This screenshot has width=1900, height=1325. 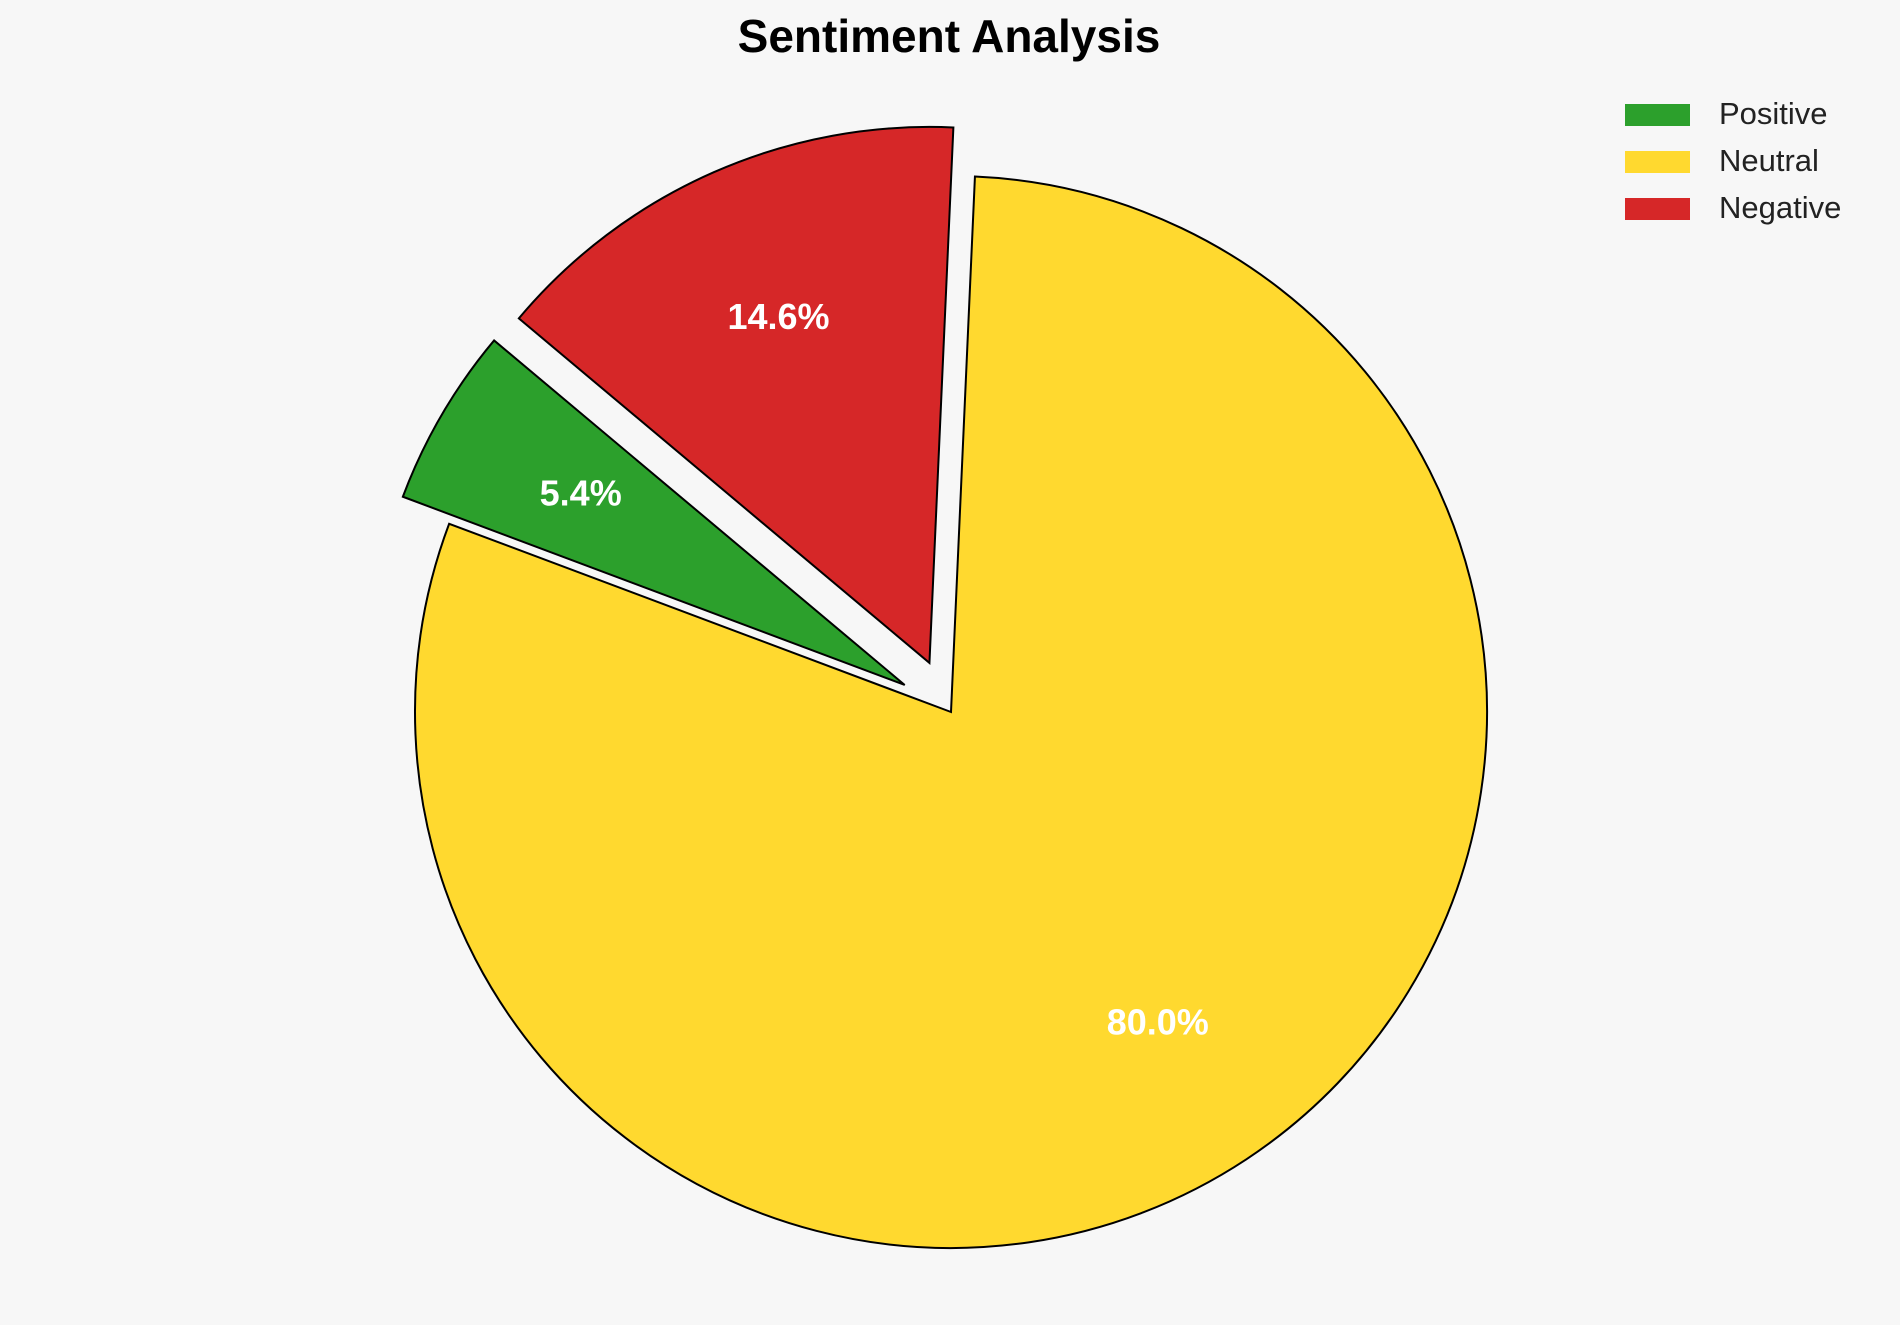 What do you see at coordinates (1780, 207) in the screenshot?
I see `legend-label: Negative` at bounding box center [1780, 207].